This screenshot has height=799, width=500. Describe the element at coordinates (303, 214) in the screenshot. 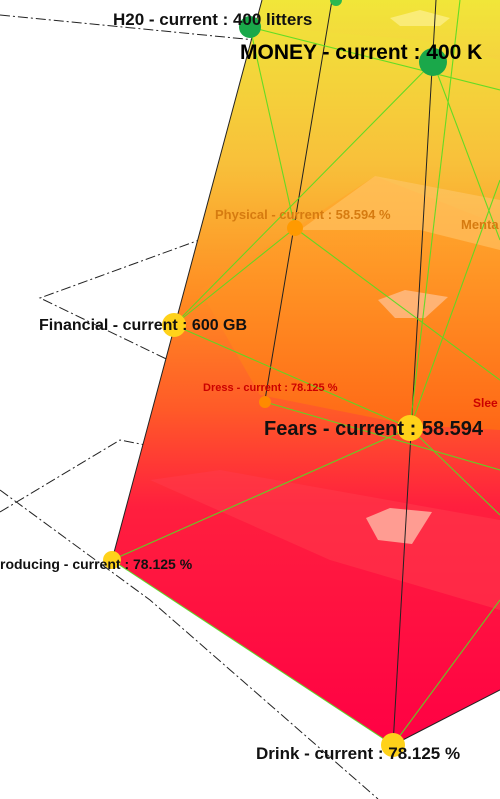

I see `label-physical: Physical - current : 58.594 %` at that location.